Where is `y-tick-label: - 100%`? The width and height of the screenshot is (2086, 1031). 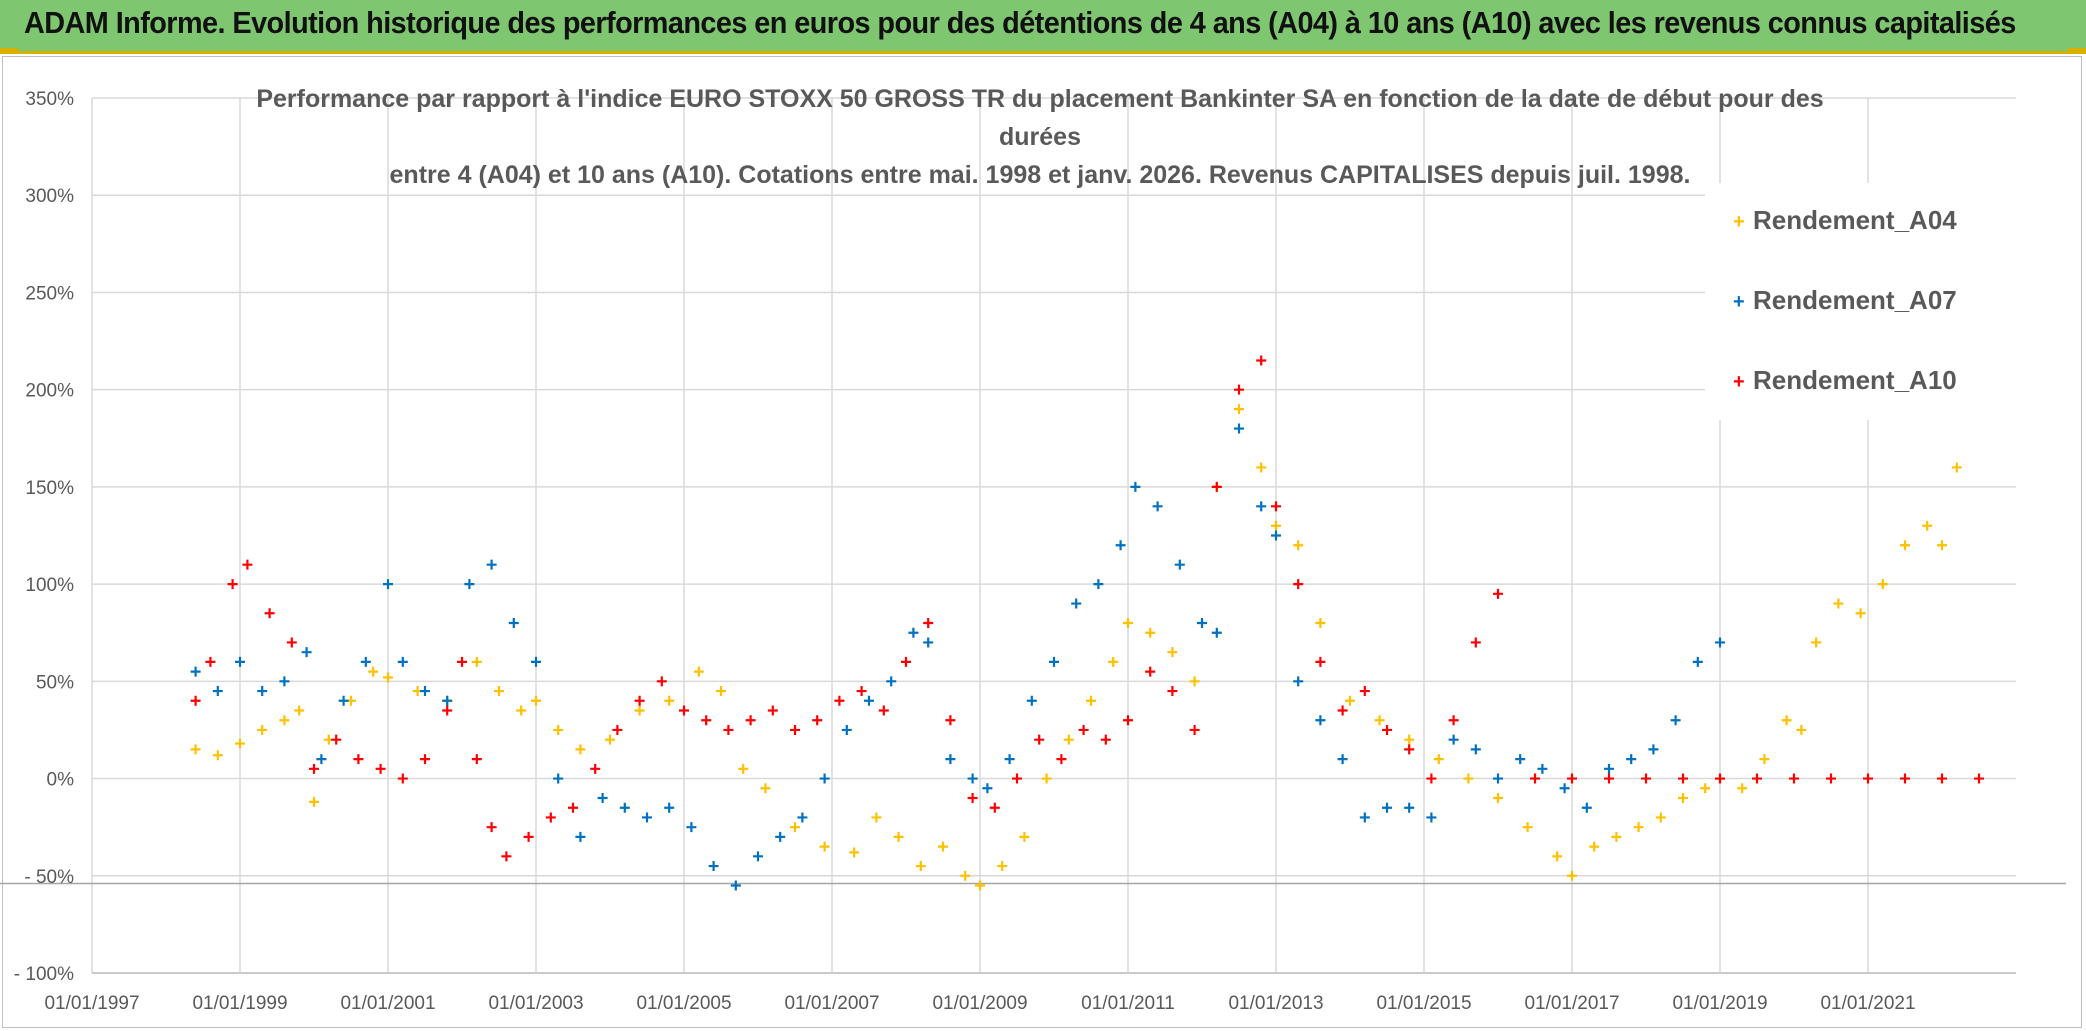 y-tick-label: - 100% is located at coordinates (44, 974).